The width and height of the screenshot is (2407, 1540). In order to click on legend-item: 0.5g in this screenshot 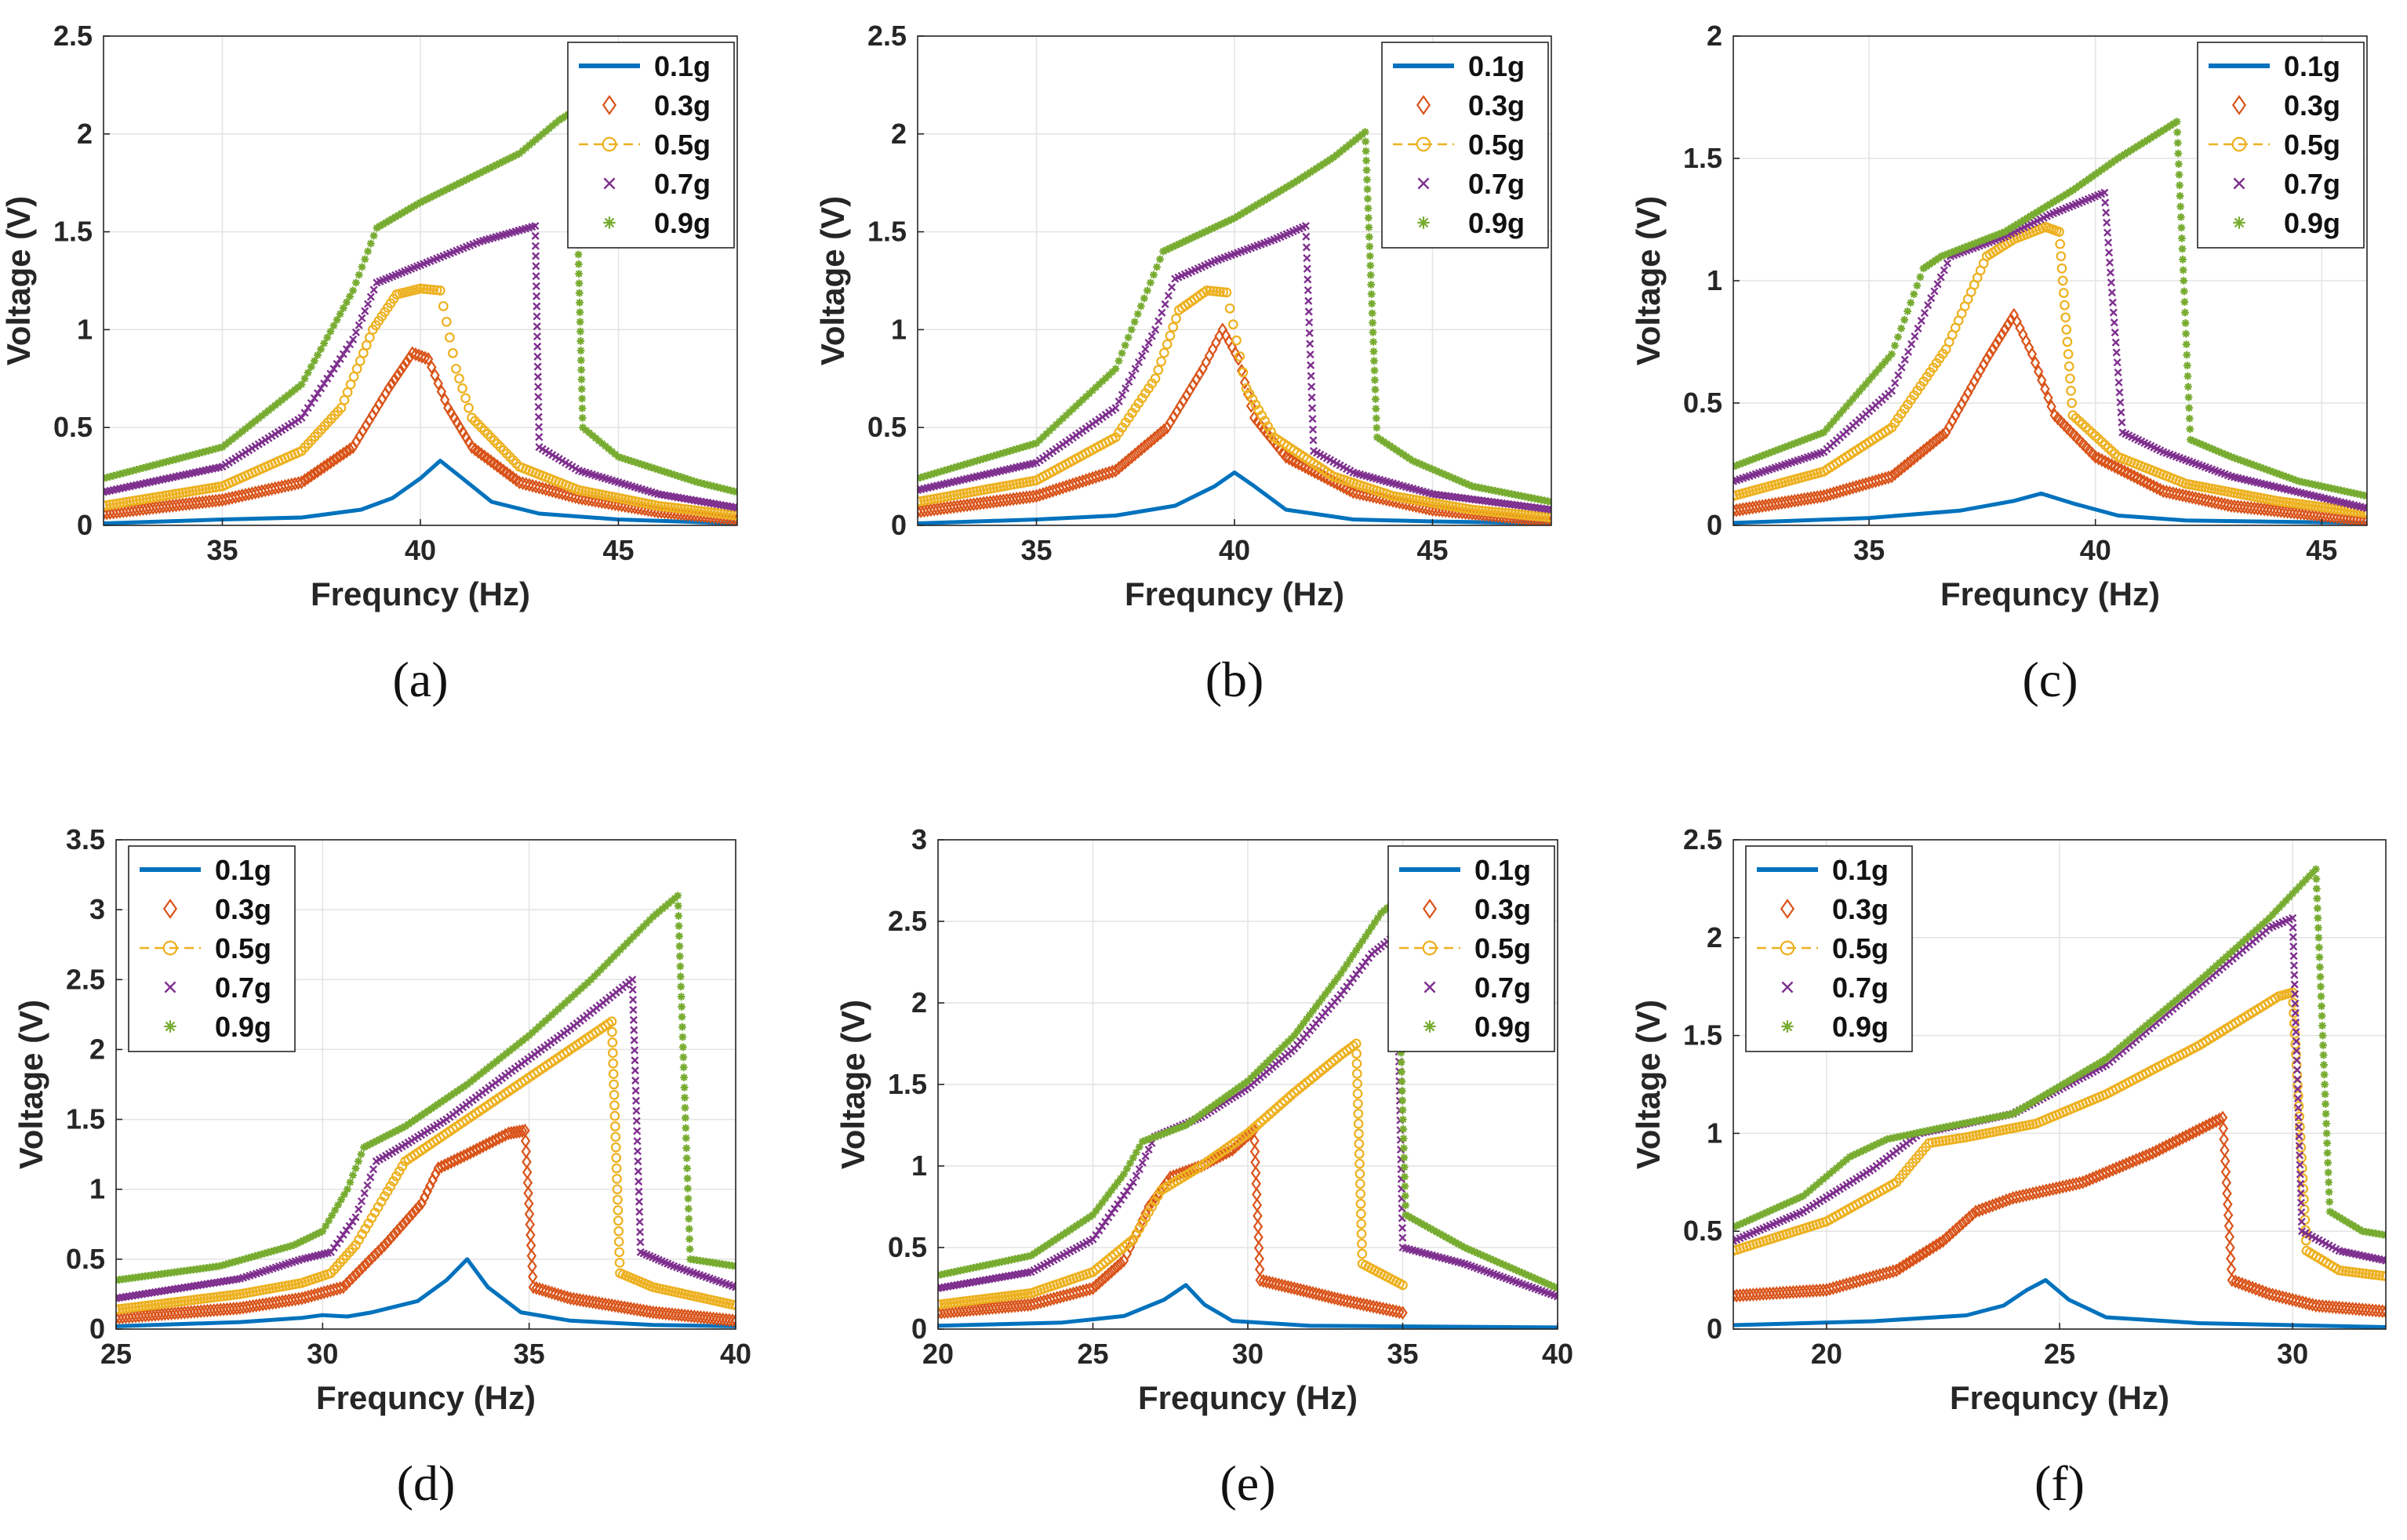, I will do `click(1465, 948)`.